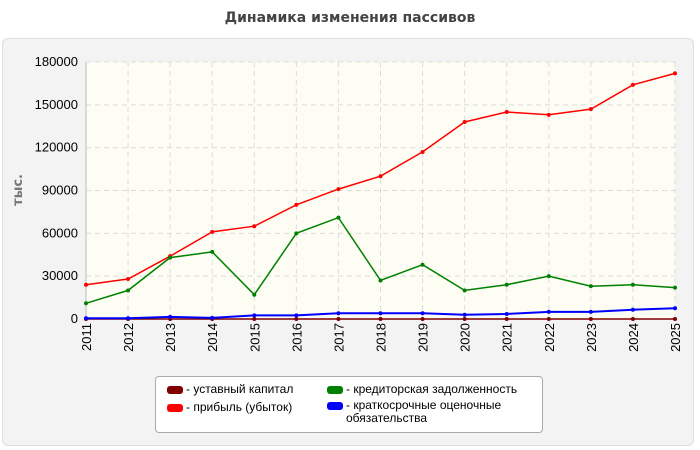  I want to click on y-axis-label: тыс., so click(18, 190).